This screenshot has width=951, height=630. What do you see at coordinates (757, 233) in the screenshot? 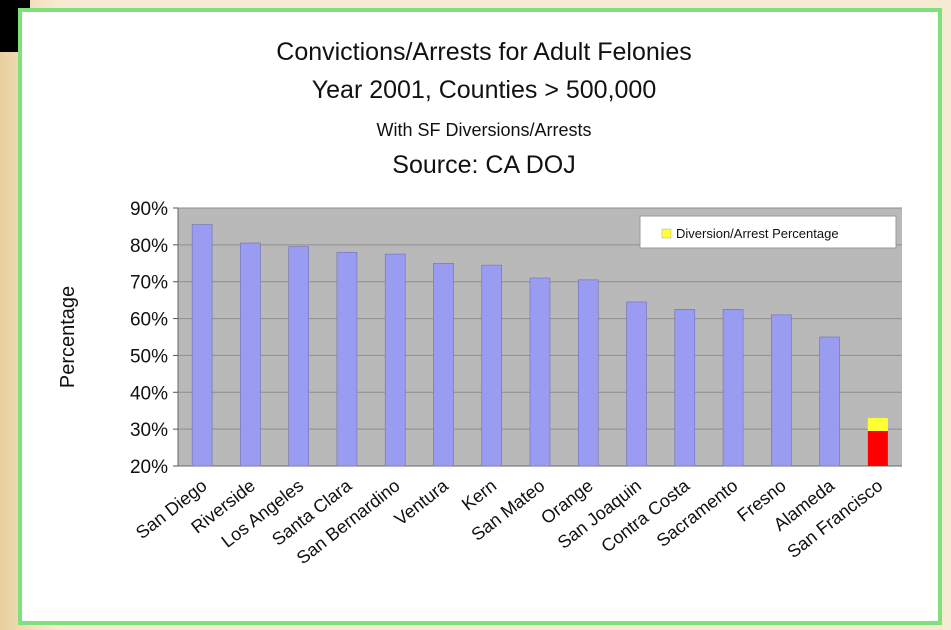
I see `legend-label: Diversion/Arrest Percentage` at bounding box center [757, 233].